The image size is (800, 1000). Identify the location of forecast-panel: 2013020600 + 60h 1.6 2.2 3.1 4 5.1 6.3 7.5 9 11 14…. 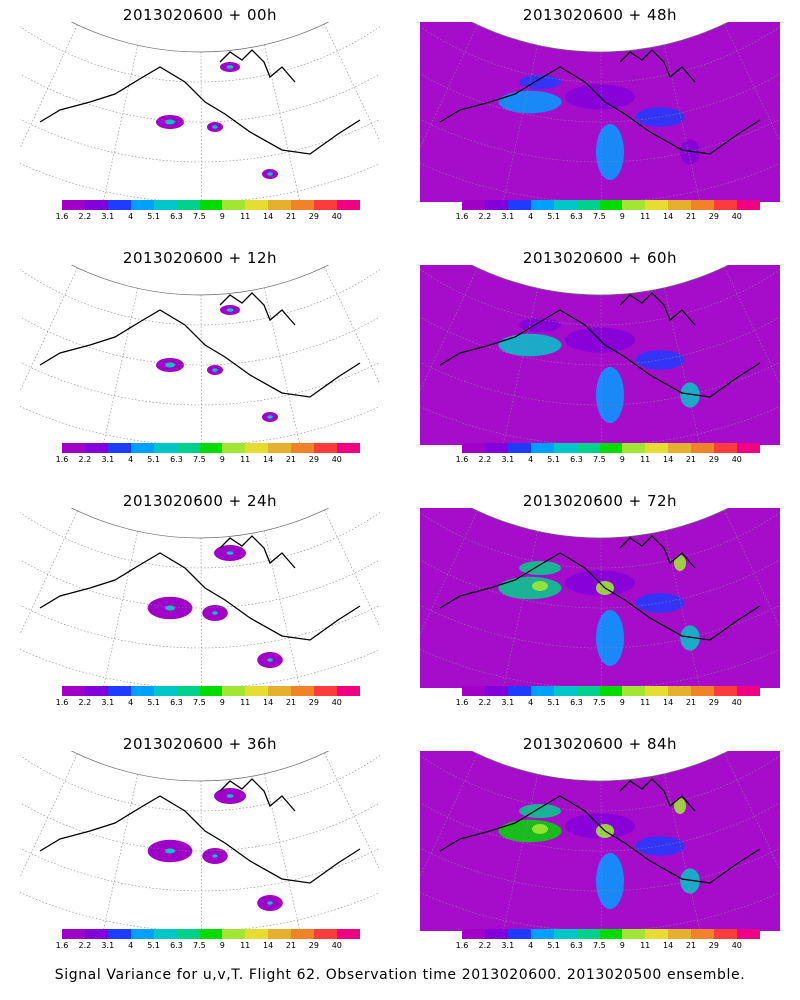
(600, 364).